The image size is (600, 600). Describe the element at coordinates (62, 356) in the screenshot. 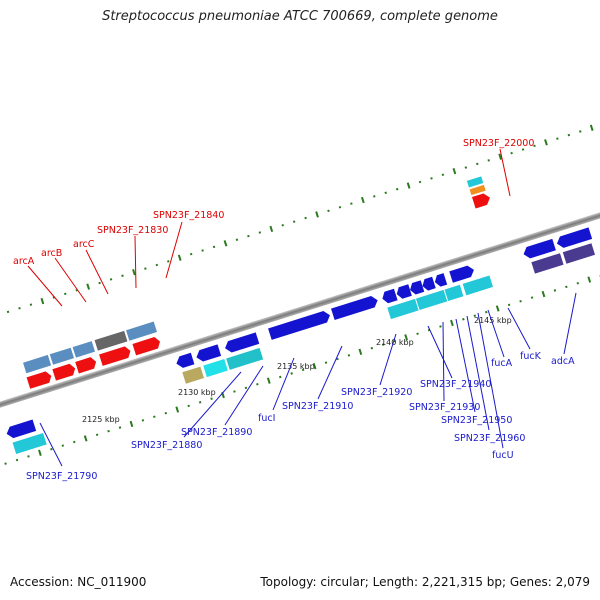

I see `gene-arcB` at that location.